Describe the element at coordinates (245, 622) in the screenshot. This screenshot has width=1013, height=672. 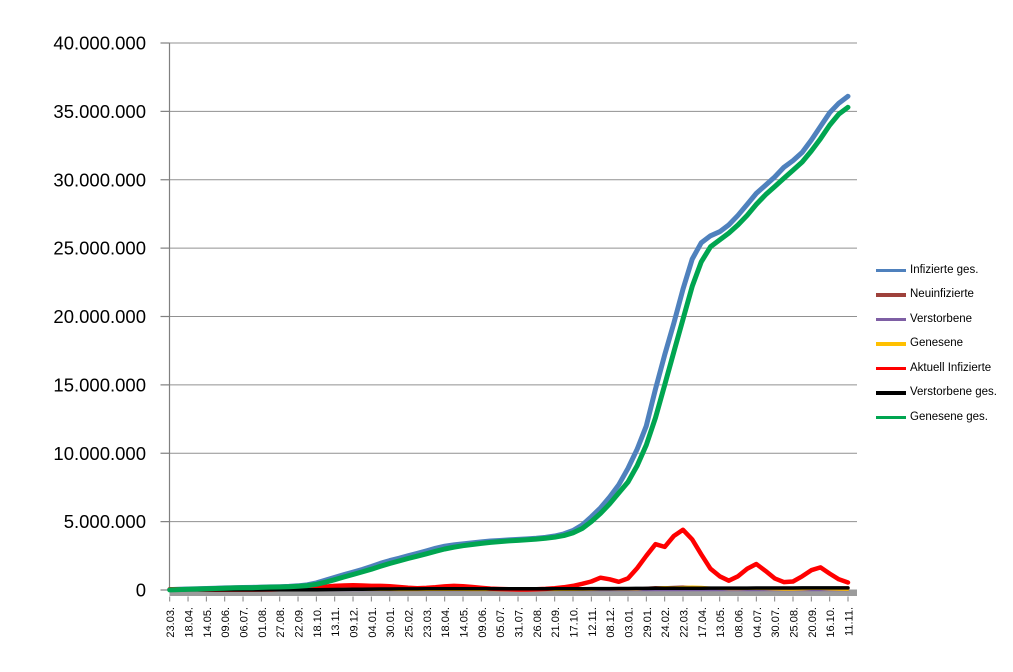
I see `x-axis-label: 06.07.` at that location.